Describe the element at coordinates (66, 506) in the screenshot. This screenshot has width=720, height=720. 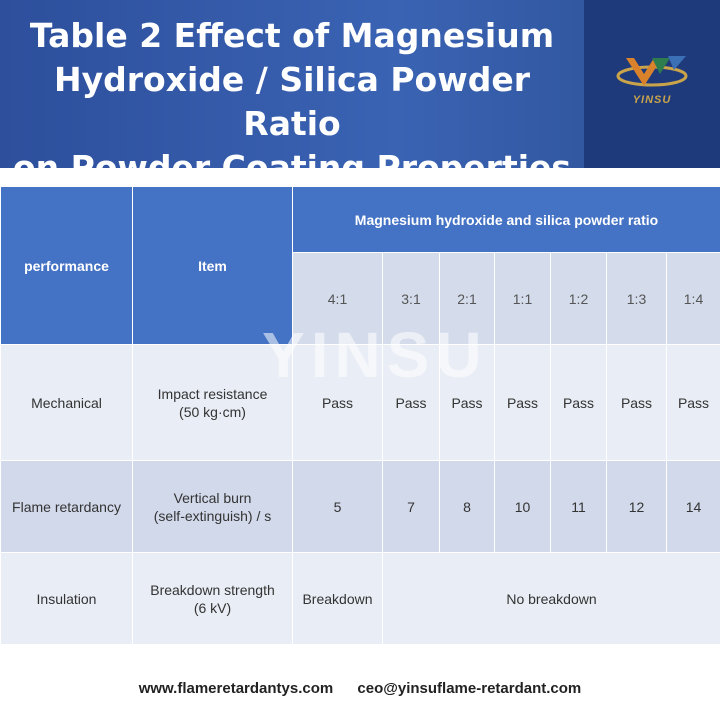
I see `row-performance: Flame retardancy` at that location.